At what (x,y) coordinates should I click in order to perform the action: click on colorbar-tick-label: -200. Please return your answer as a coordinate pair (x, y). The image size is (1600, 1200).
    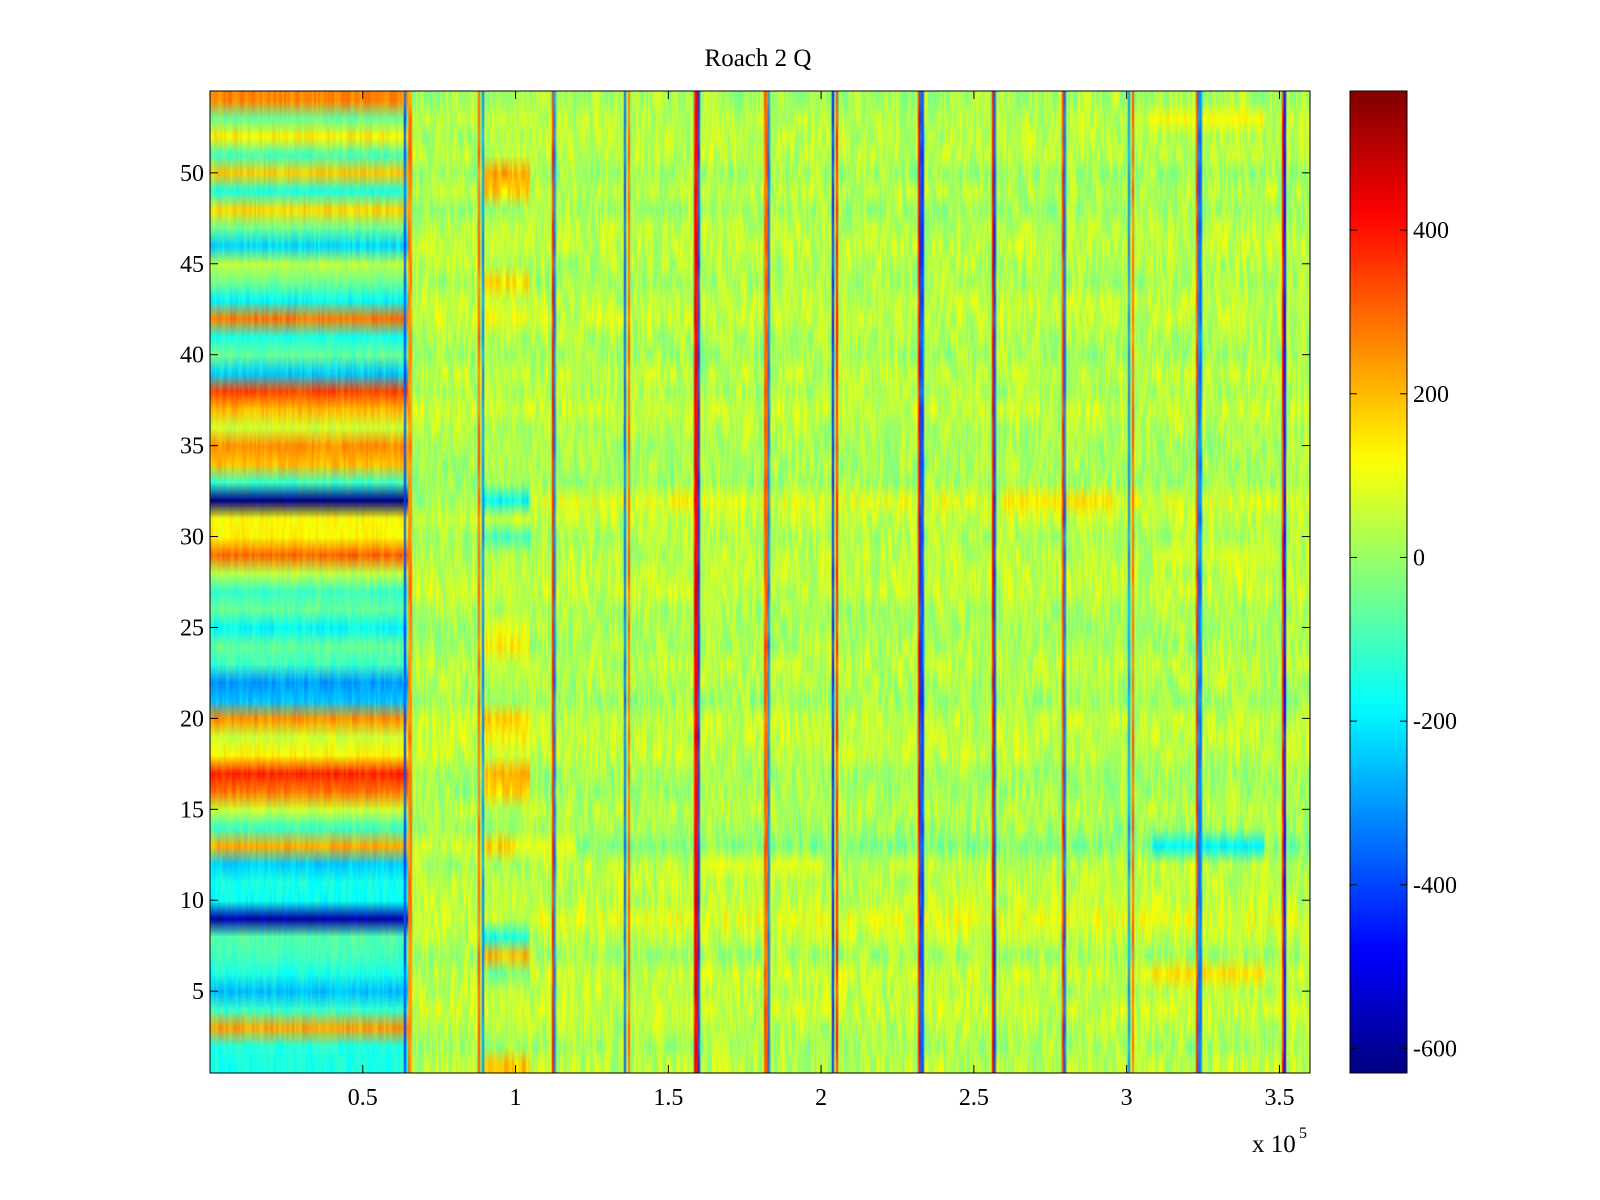
    Looking at the image, I should click on (1435, 722).